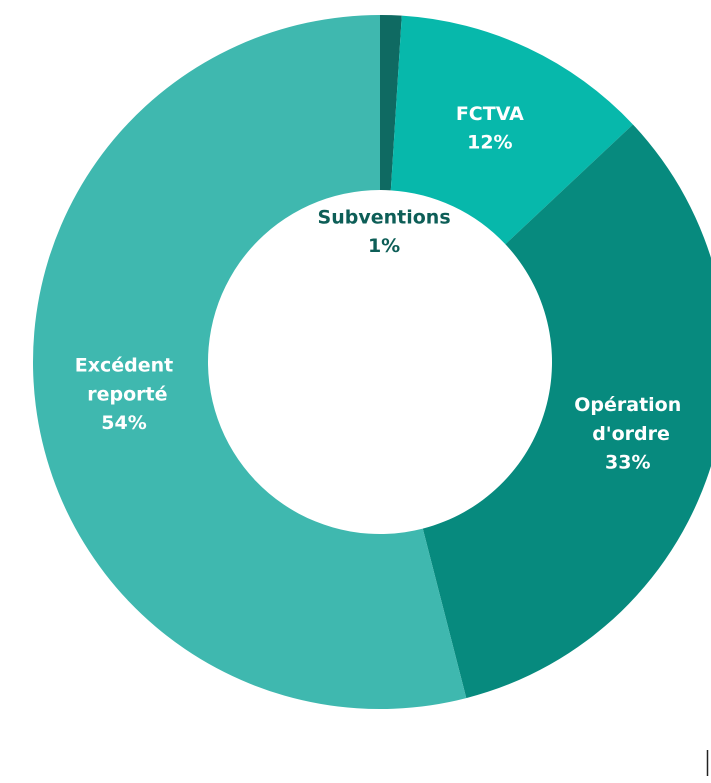  Describe the element at coordinates (123, 423) in the screenshot. I see `slice-value-label: 54%` at that location.